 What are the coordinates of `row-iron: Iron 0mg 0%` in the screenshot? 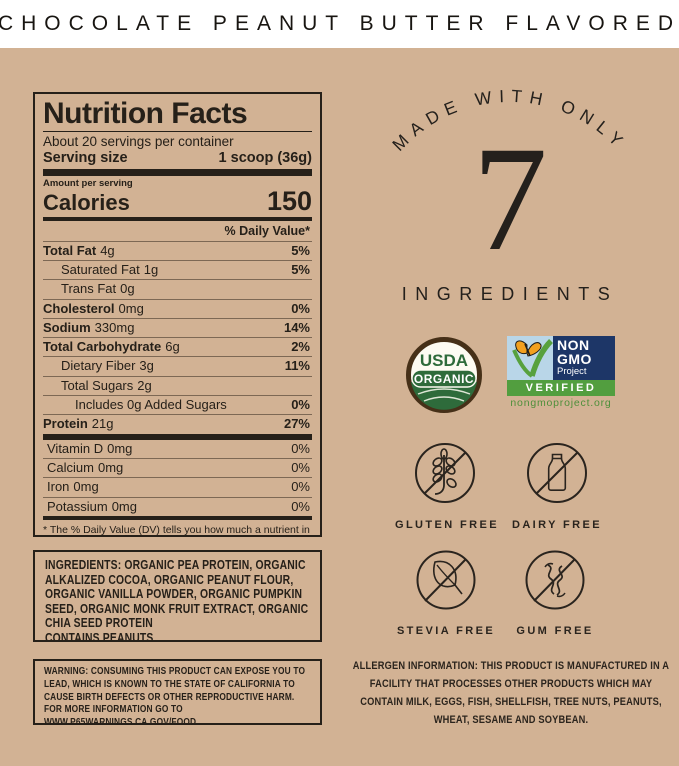 It's located at (177, 486).